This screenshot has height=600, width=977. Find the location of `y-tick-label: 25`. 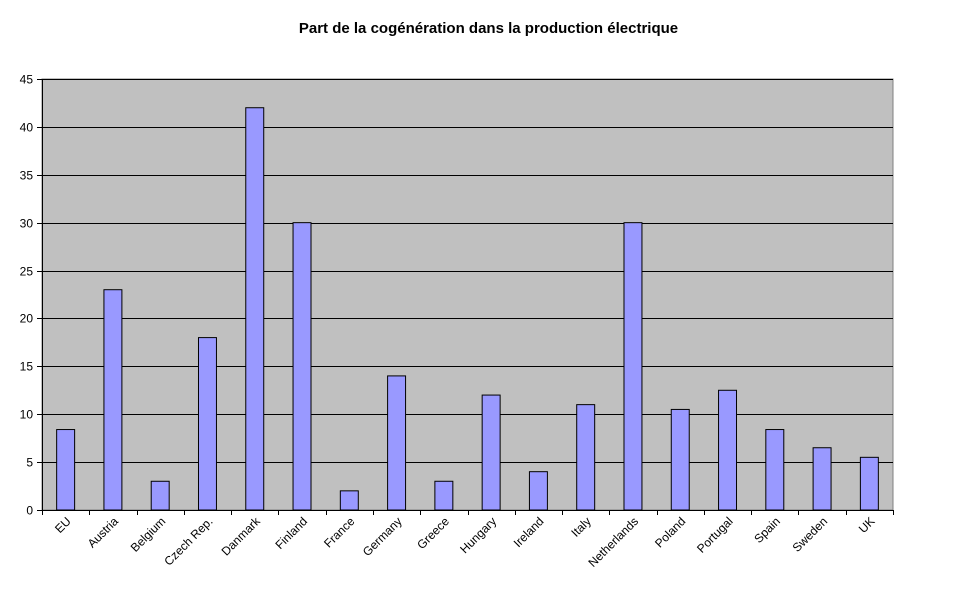

y-tick-label: 25 is located at coordinates (27, 272).